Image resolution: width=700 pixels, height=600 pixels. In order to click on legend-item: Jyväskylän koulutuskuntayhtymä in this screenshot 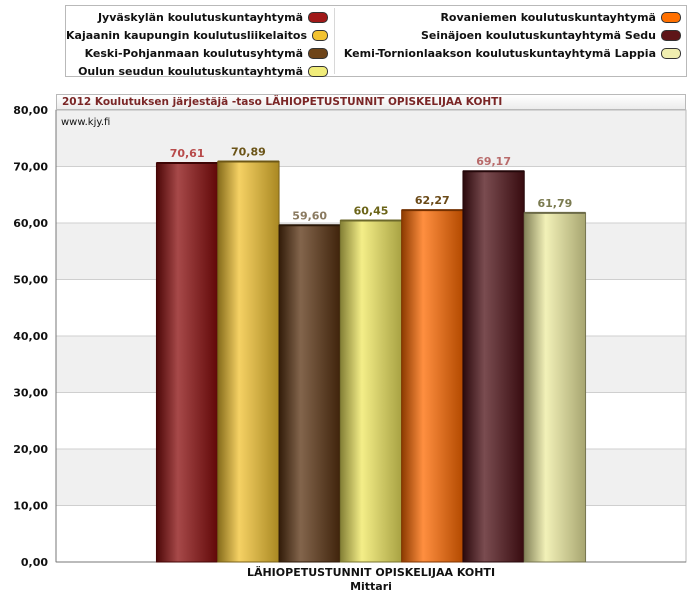, I will do `click(200, 17)`.